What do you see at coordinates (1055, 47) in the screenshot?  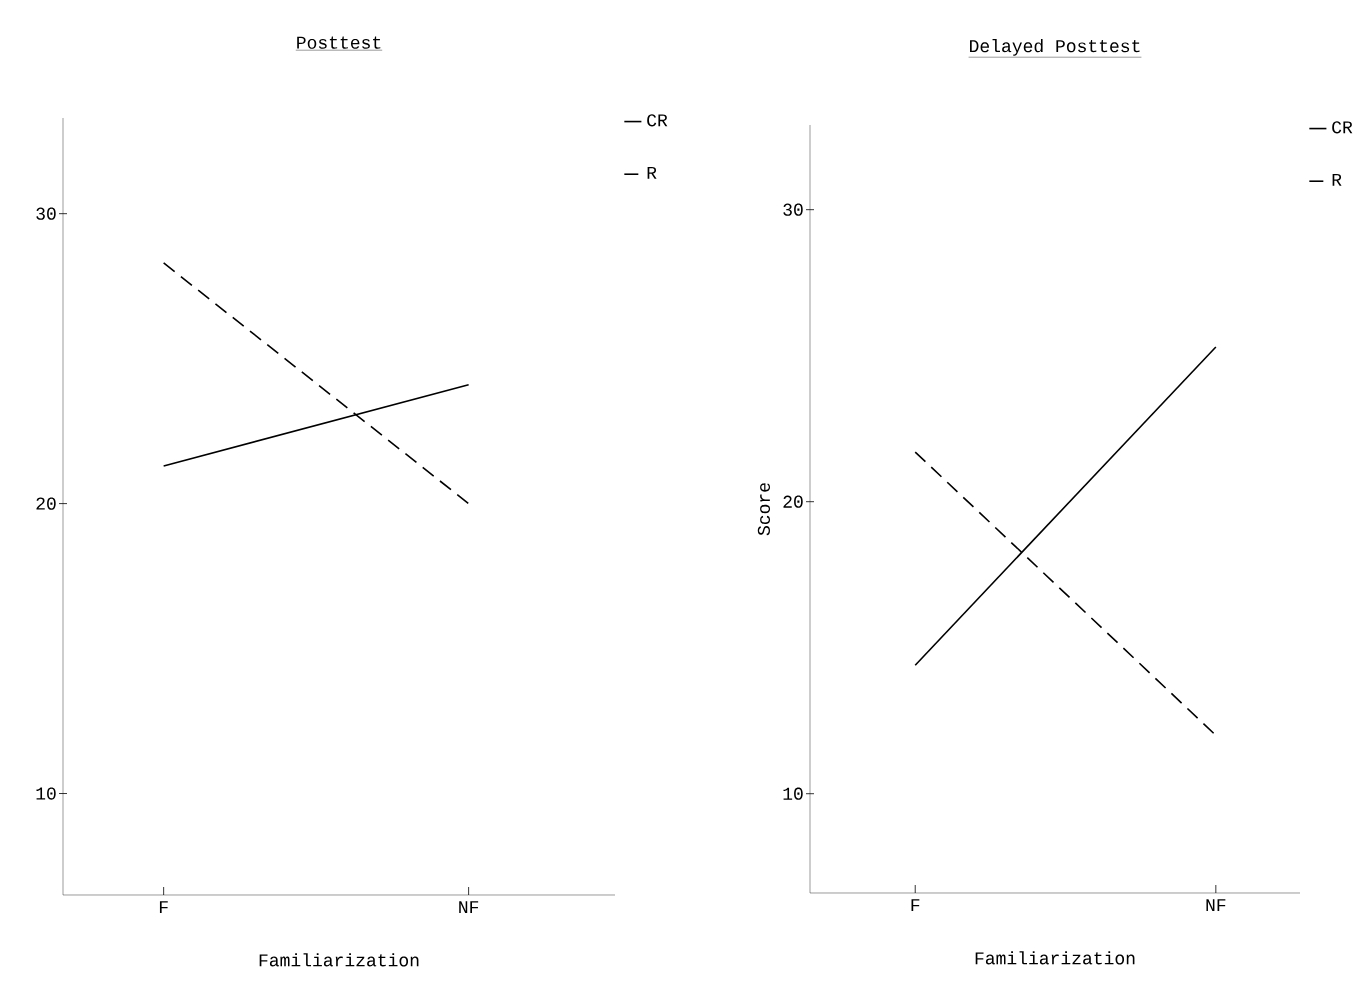 I see `chart-title: Delayed Posttest` at bounding box center [1055, 47].